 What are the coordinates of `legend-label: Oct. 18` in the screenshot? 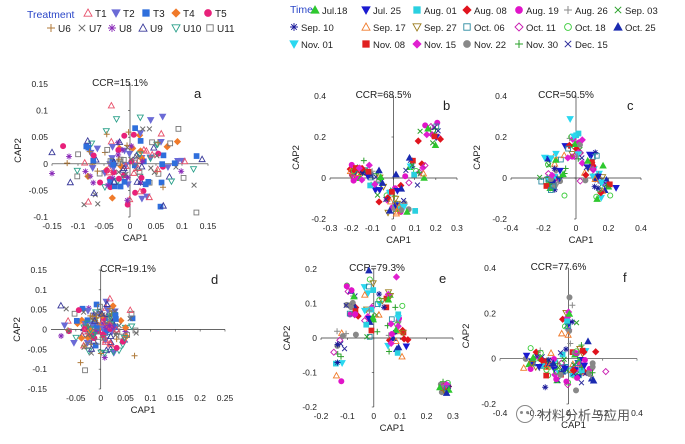 It's located at (590, 28).